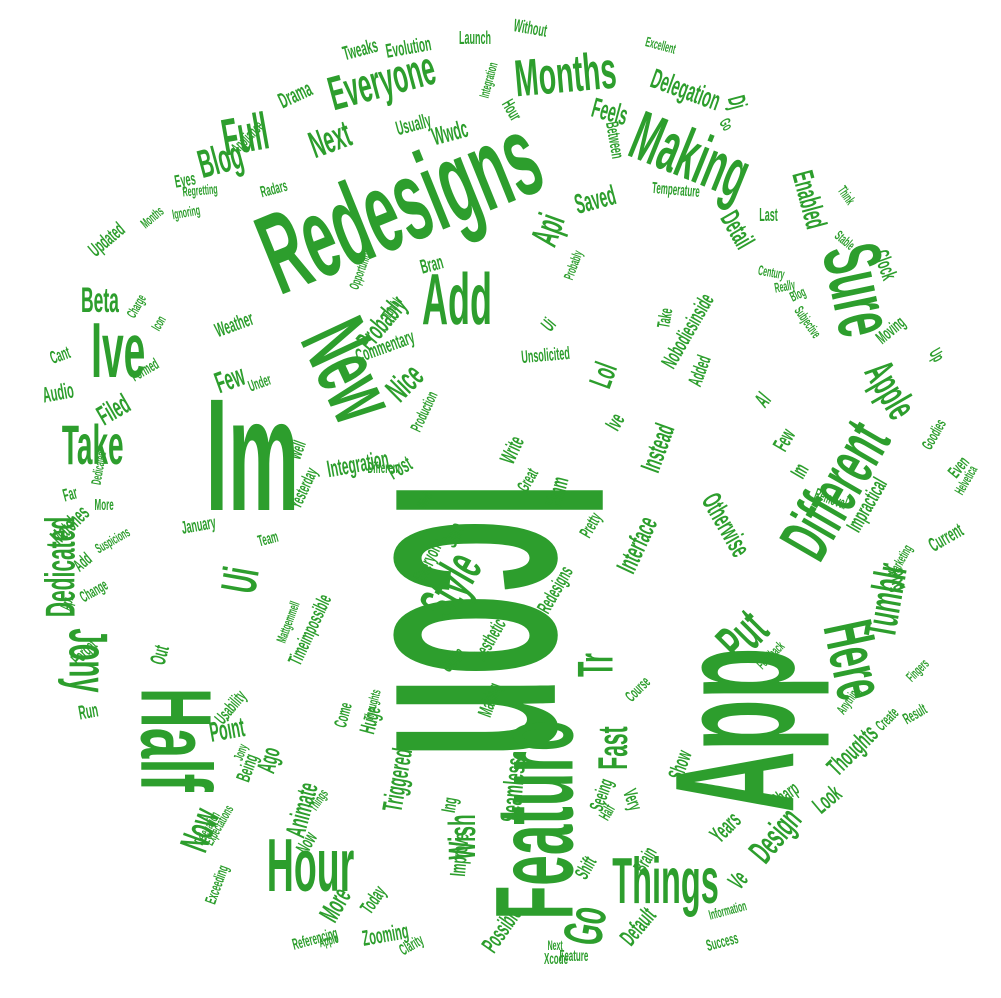 The width and height of the screenshot is (1001, 998). Describe the element at coordinates (613, 748) in the screenshot. I see `word-fast-31: Fast` at that location.